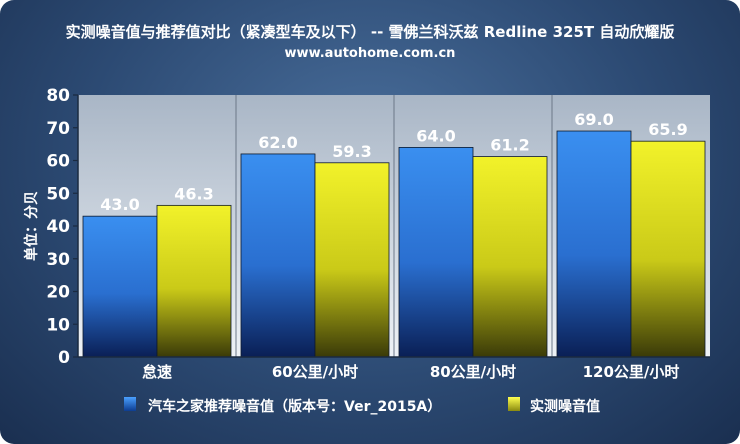  Describe the element at coordinates (294, 406) in the screenshot. I see `legend-label-recommended: 汽车之家推荐噪音值（版本号：Ver_2015A）` at that location.